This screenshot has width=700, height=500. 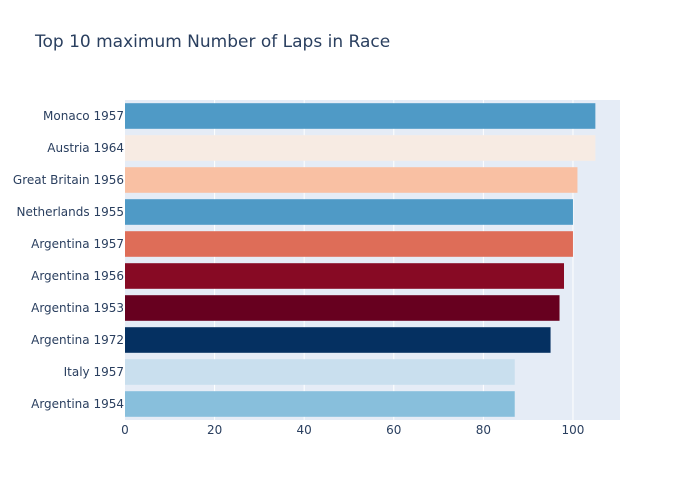 What do you see at coordinates (68, 180) in the screenshot?
I see `y-tick-label: Great Britain 1956` at bounding box center [68, 180].